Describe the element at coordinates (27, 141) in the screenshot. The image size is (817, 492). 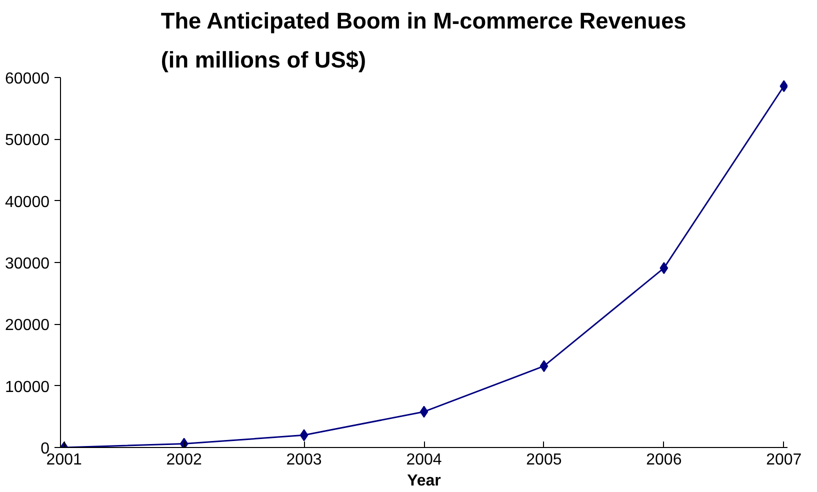
I see `y-tick-label: 50000` at that location.